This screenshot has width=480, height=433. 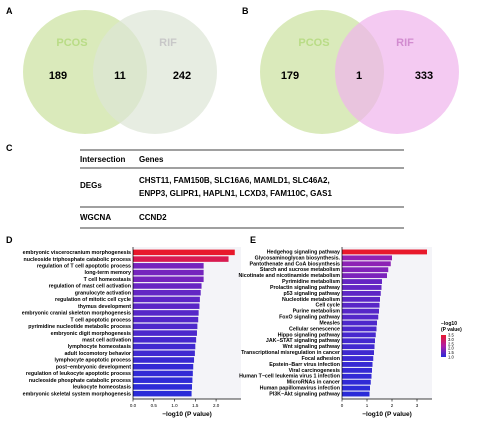 What do you see at coordinates (245, 11) in the screenshot?
I see `panel-b-letter: B` at bounding box center [245, 11].